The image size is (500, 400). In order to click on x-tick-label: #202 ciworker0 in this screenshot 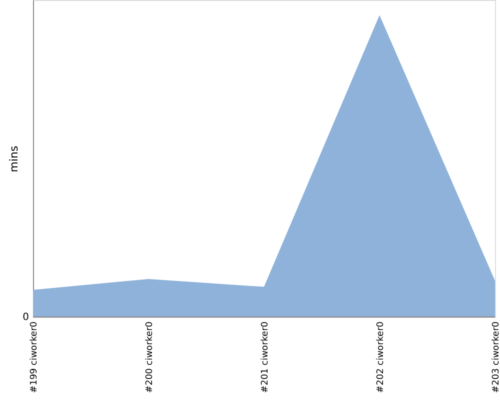, I will do `click(381, 357)`.